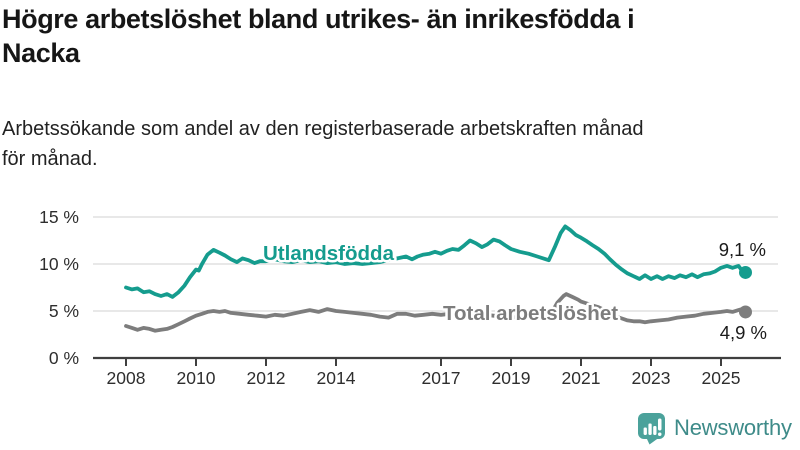  What do you see at coordinates (266, 378) in the screenshot?
I see `x-axis-tick-label: 2012` at bounding box center [266, 378].